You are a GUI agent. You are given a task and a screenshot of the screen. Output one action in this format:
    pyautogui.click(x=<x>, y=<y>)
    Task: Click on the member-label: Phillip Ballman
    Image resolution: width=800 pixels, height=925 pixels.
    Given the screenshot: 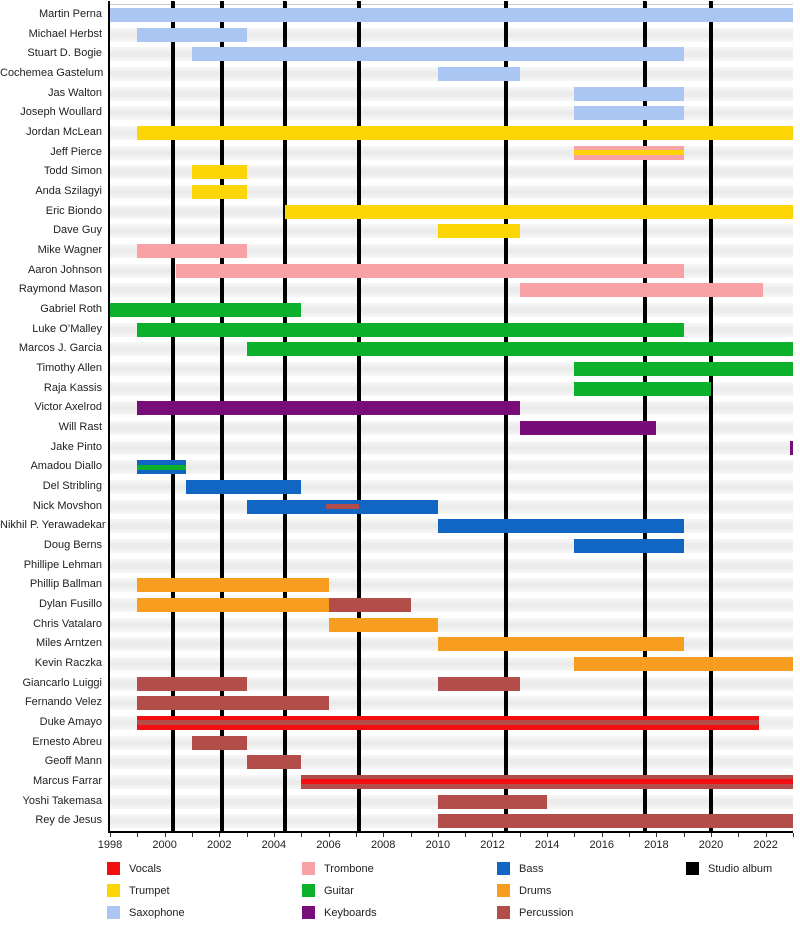 What is the action you would take?
    pyautogui.click(x=65, y=584)
    